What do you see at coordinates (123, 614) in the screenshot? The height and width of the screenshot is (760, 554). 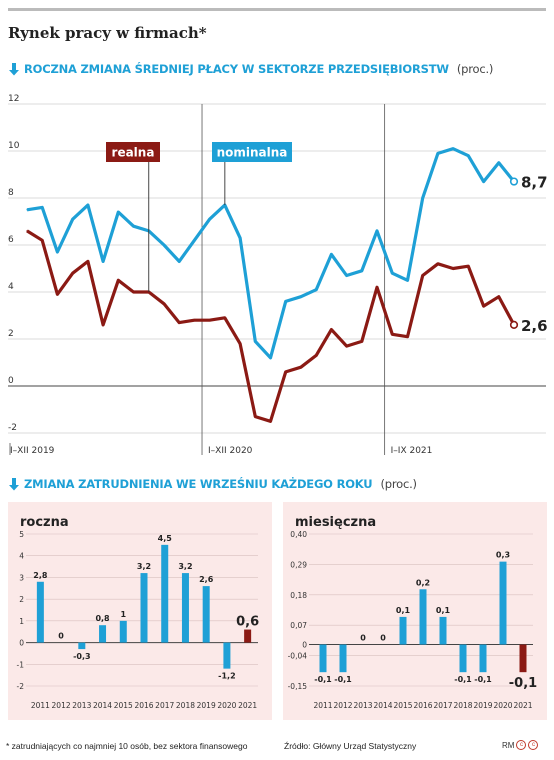 I see `data-label: 1` at bounding box center [123, 614].